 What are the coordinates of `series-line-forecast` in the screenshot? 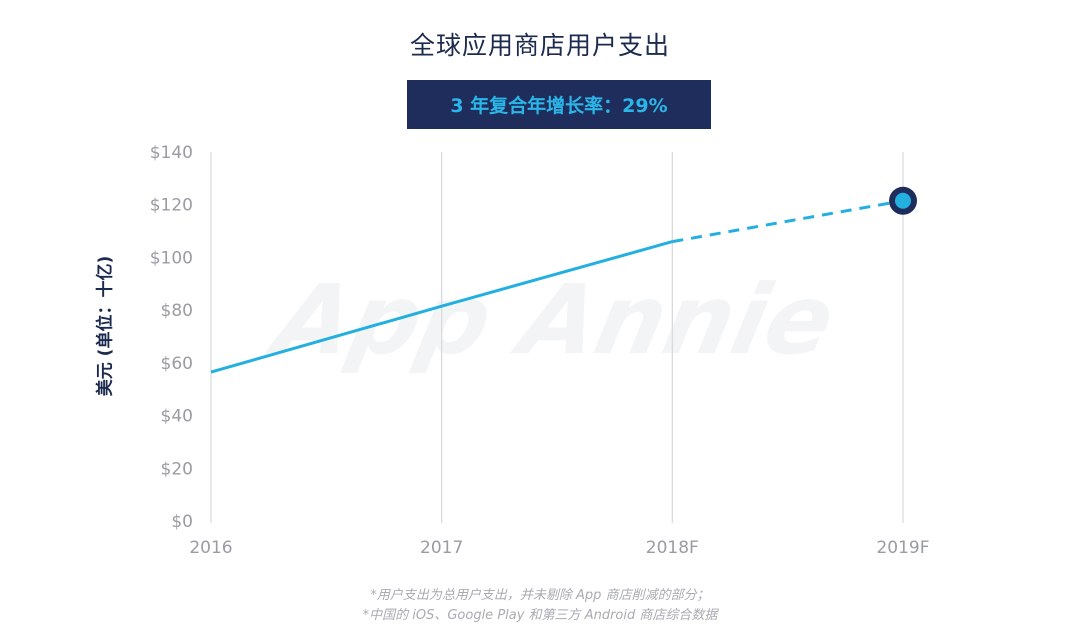 It's located at (788, 221).